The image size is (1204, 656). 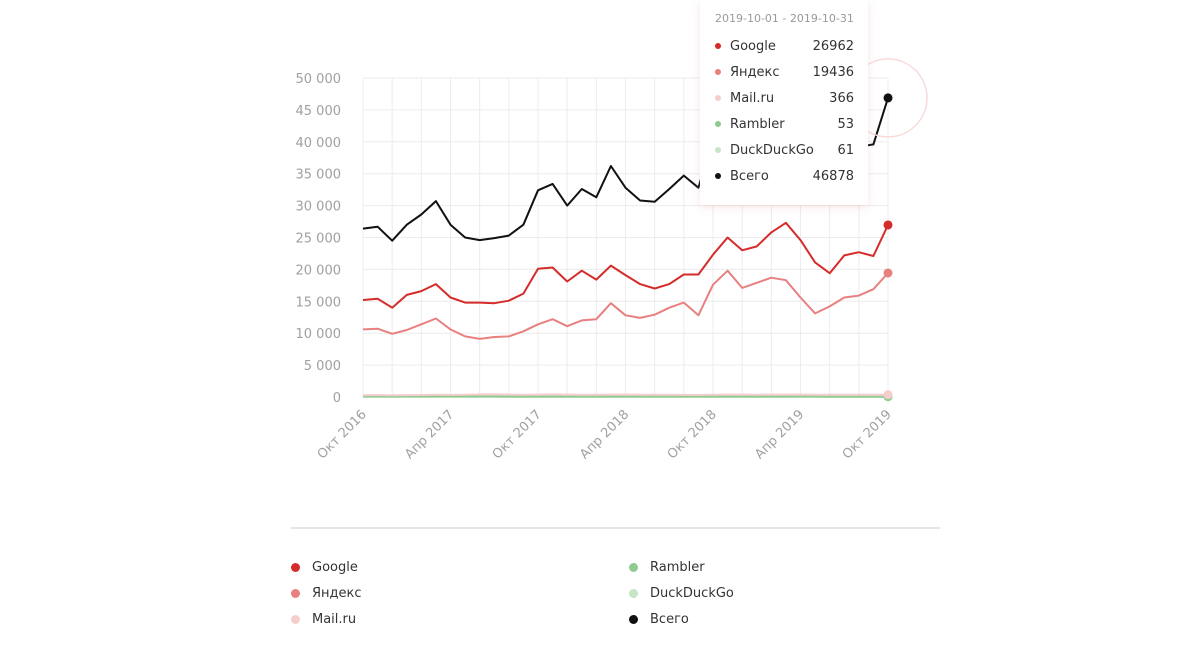 I want to click on legend-label: DuckDuckGo, so click(x=692, y=593).